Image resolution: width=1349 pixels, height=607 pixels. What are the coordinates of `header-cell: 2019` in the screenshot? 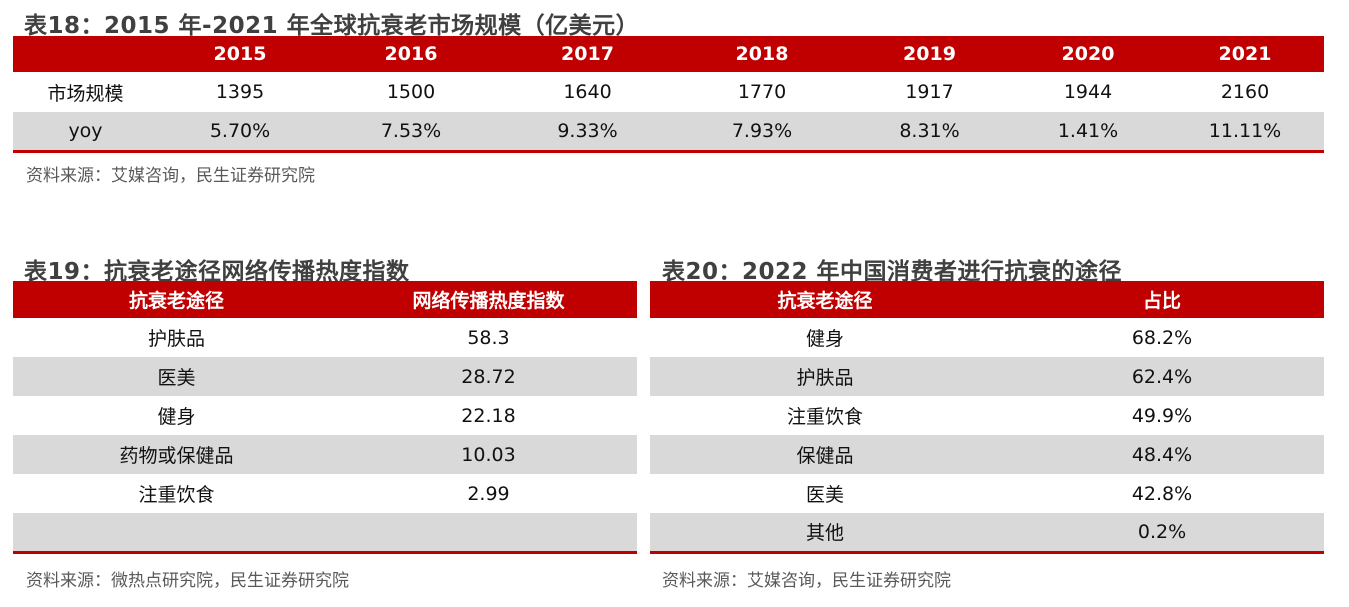 It's located at (929, 54).